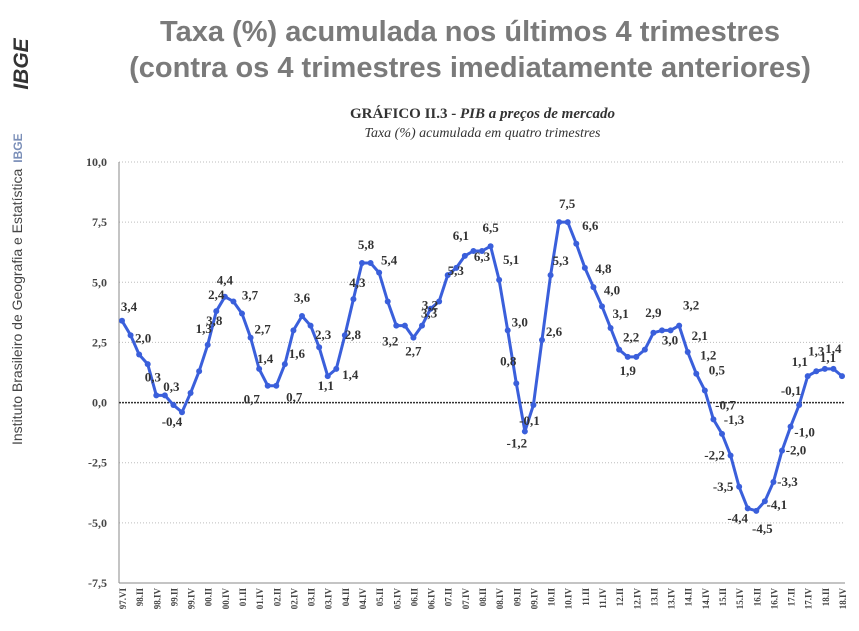 This screenshot has height=631, width=859. What do you see at coordinates (631, 337) in the screenshot?
I see `data-label: 2,2` at bounding box center [631, 337].